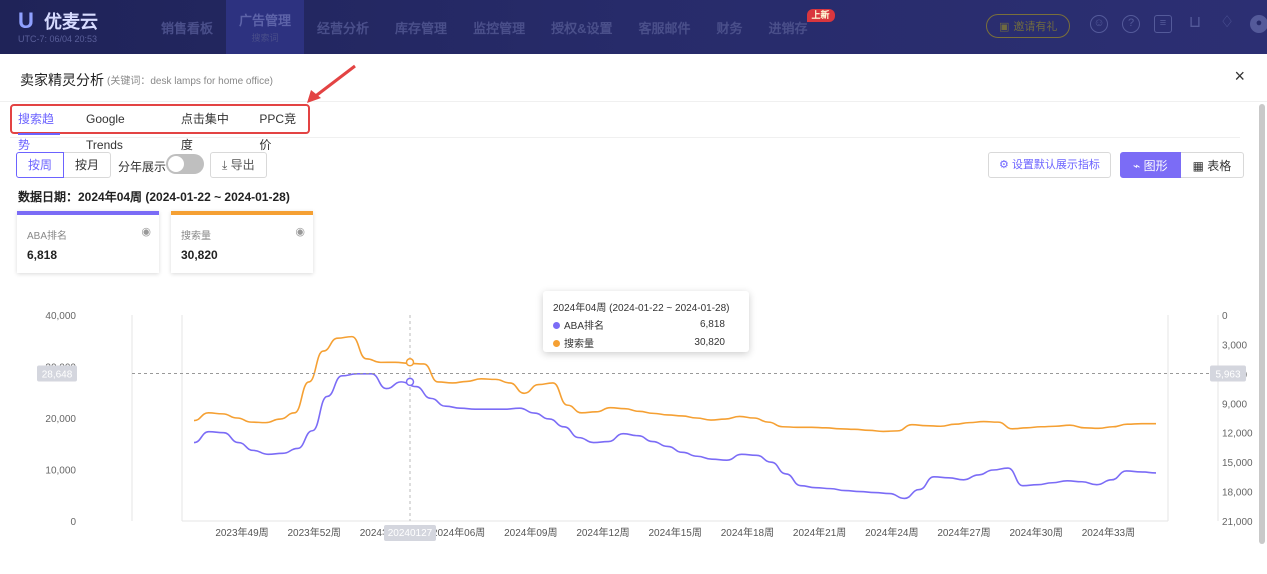 The width and height of the screenshot is (1267, 574). Describe the element at coordinates (142, 167) in the screenshot. I see `by-year-label: 分年展示` at that location.